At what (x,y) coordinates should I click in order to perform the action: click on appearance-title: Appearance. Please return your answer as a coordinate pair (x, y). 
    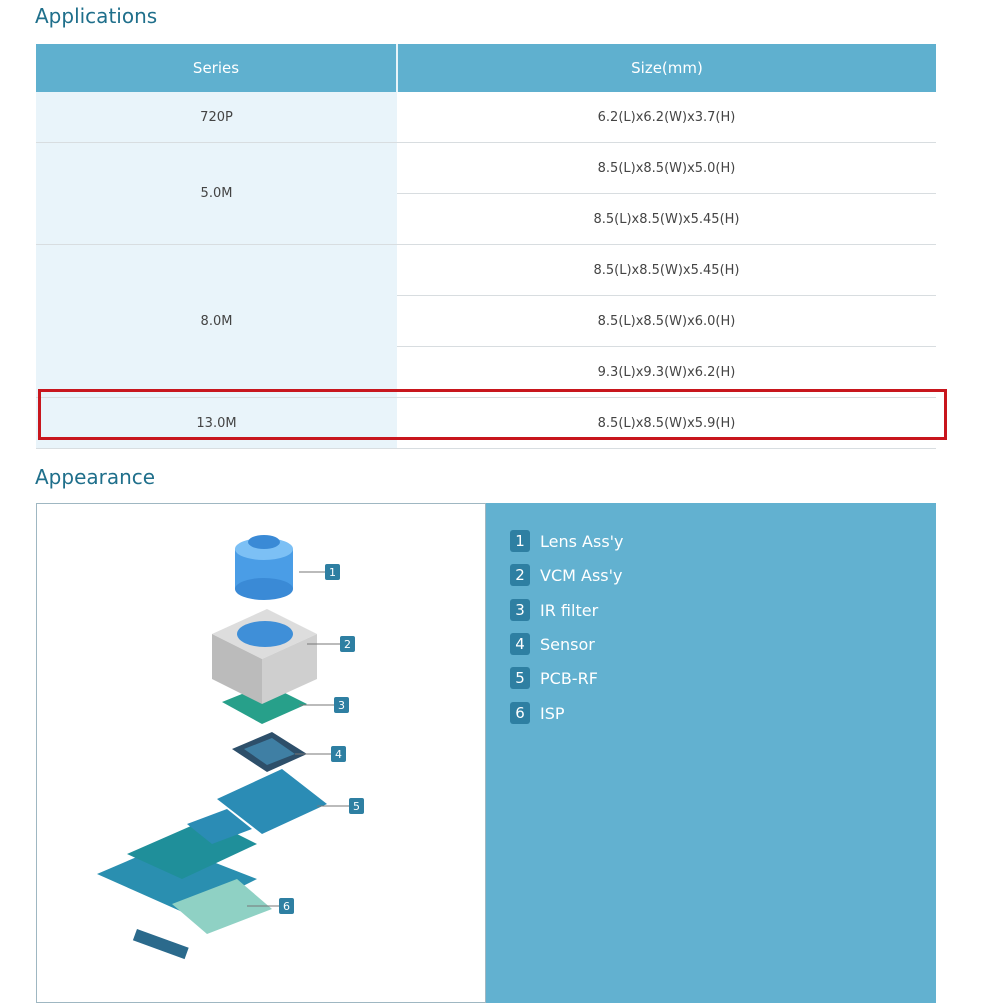
    Looking at the image, I should click on (95, 477).